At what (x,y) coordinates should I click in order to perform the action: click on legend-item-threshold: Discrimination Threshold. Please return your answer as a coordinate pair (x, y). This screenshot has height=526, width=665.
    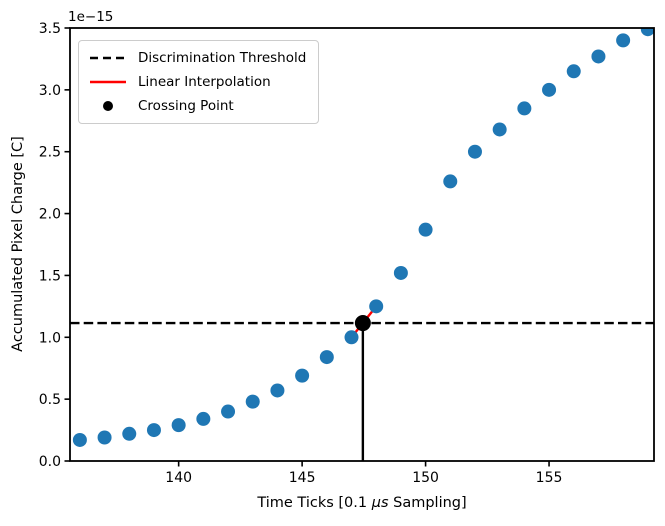
    Looking at the image, I should click on (197, 58).